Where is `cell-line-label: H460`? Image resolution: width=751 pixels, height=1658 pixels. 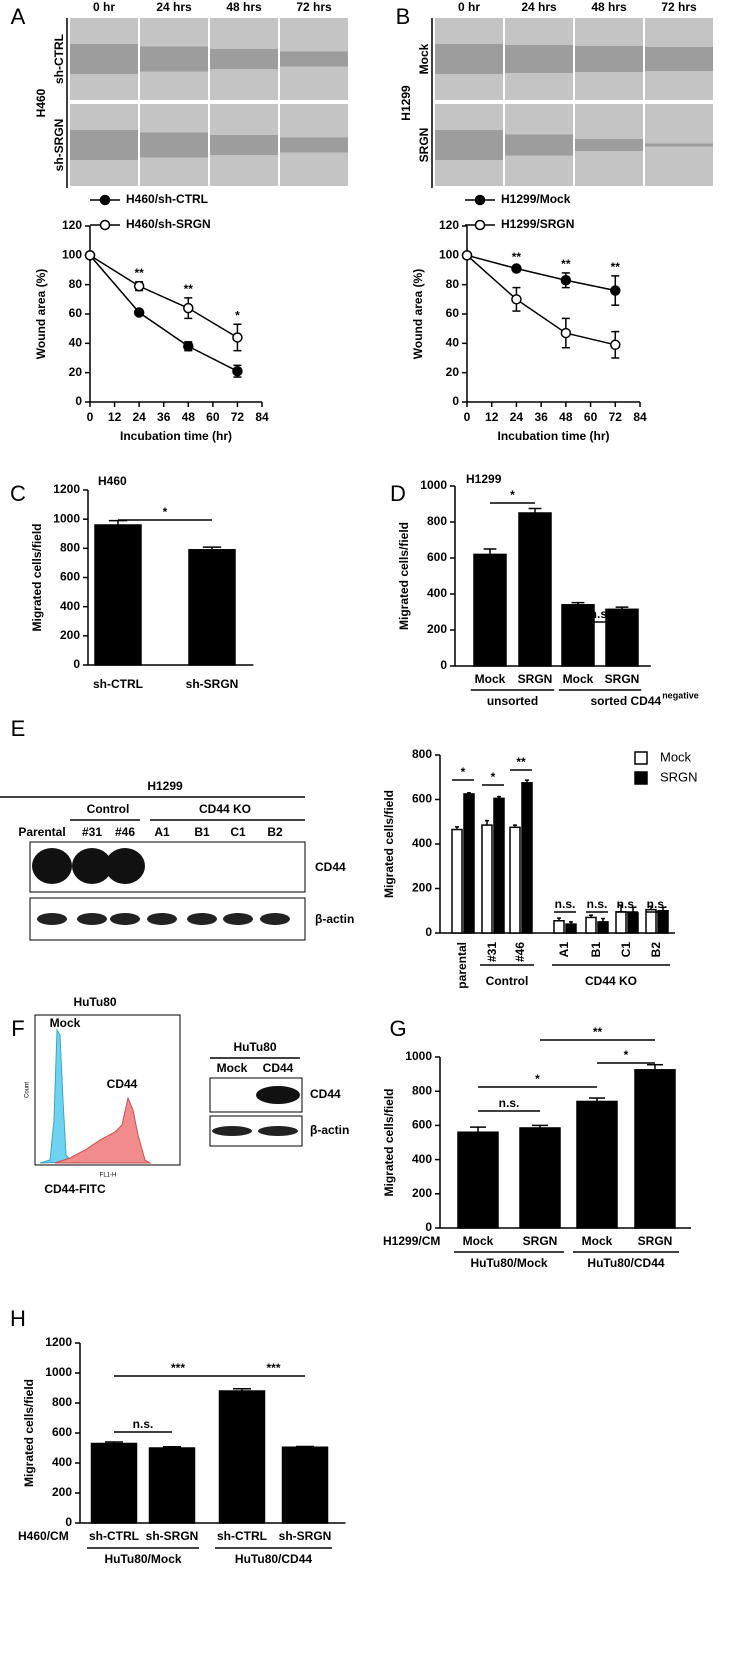
cell-line-label: H460 is located at coordinates (41, 102).